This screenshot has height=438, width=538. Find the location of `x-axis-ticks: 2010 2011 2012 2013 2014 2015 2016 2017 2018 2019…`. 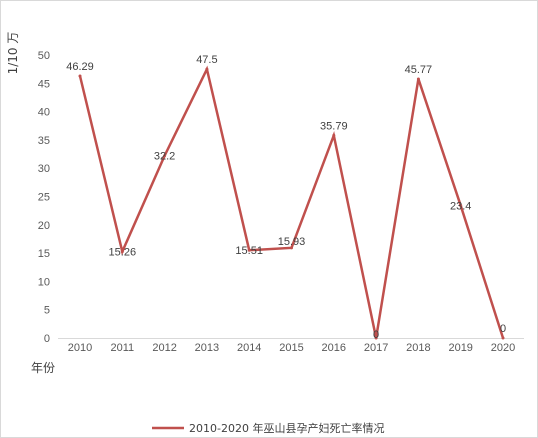

x-axis-ticks: 2010 2011 2012 2013 2014 2015 2016 2017 2018 2019… is located at coordinates (291, 348).